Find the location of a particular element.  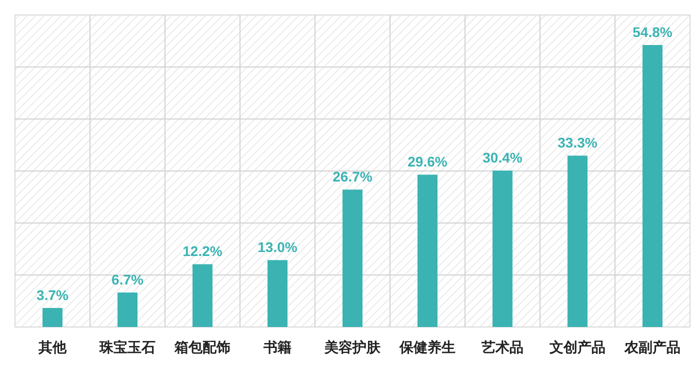

data-label: 6.7% is located at coordinates (128, 280).